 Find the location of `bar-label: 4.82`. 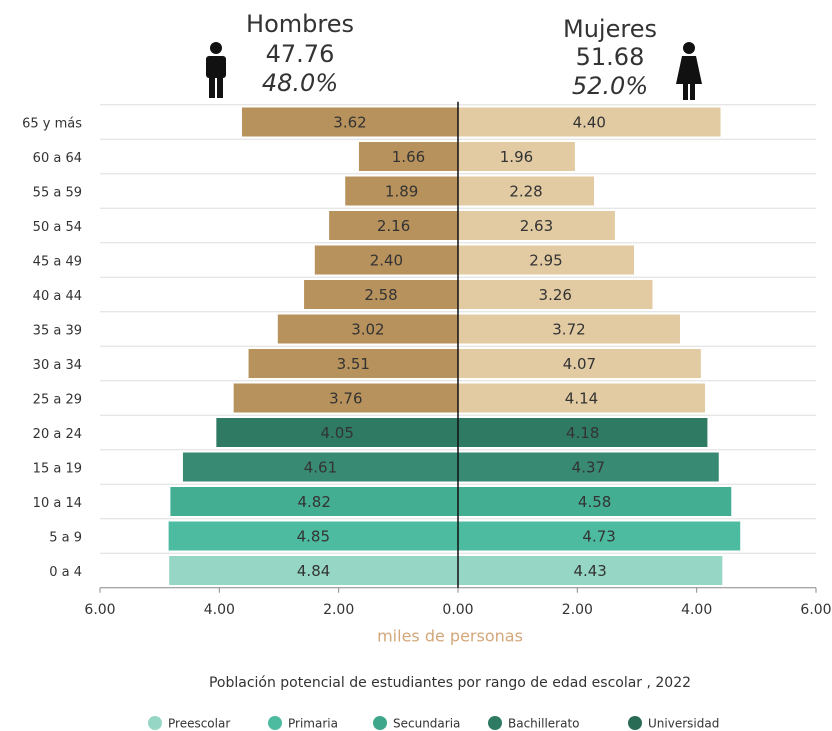

bar-label: 4.82 is located at coordinates (314, 502).